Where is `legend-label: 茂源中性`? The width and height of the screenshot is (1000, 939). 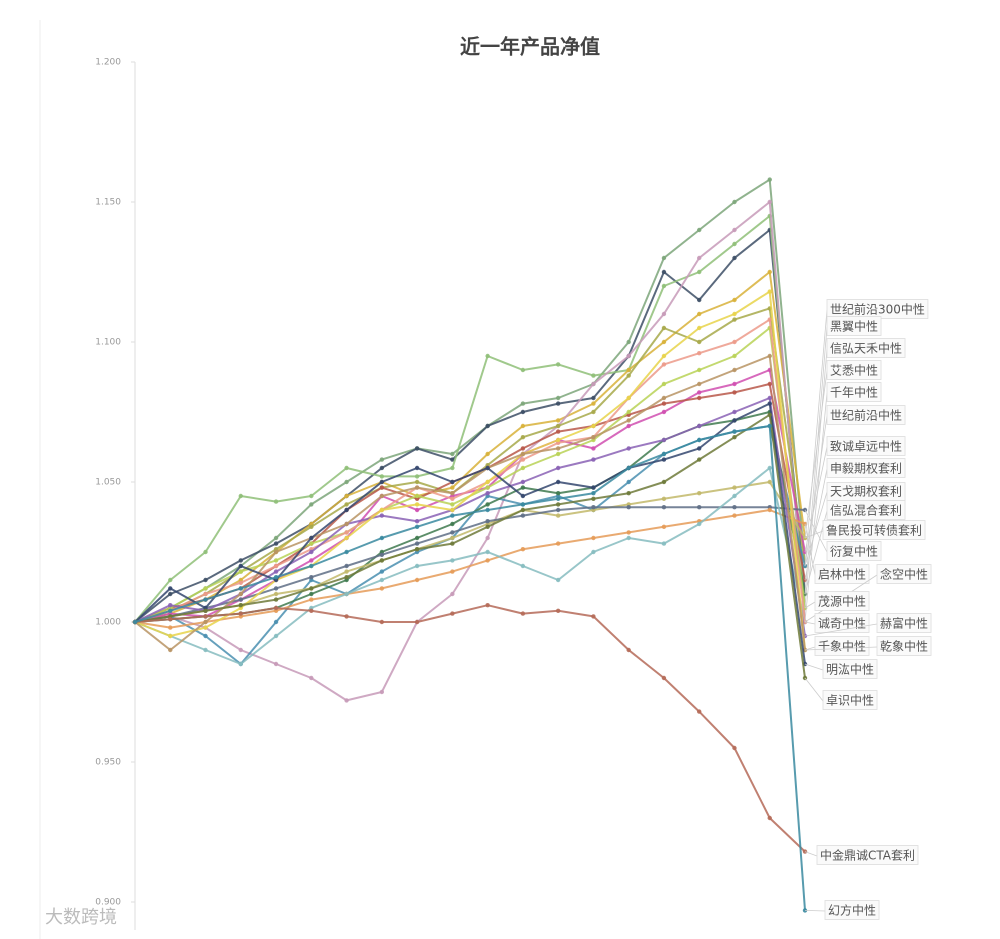
legend-label: 茂源中性 is located at coordinates (842, 601).